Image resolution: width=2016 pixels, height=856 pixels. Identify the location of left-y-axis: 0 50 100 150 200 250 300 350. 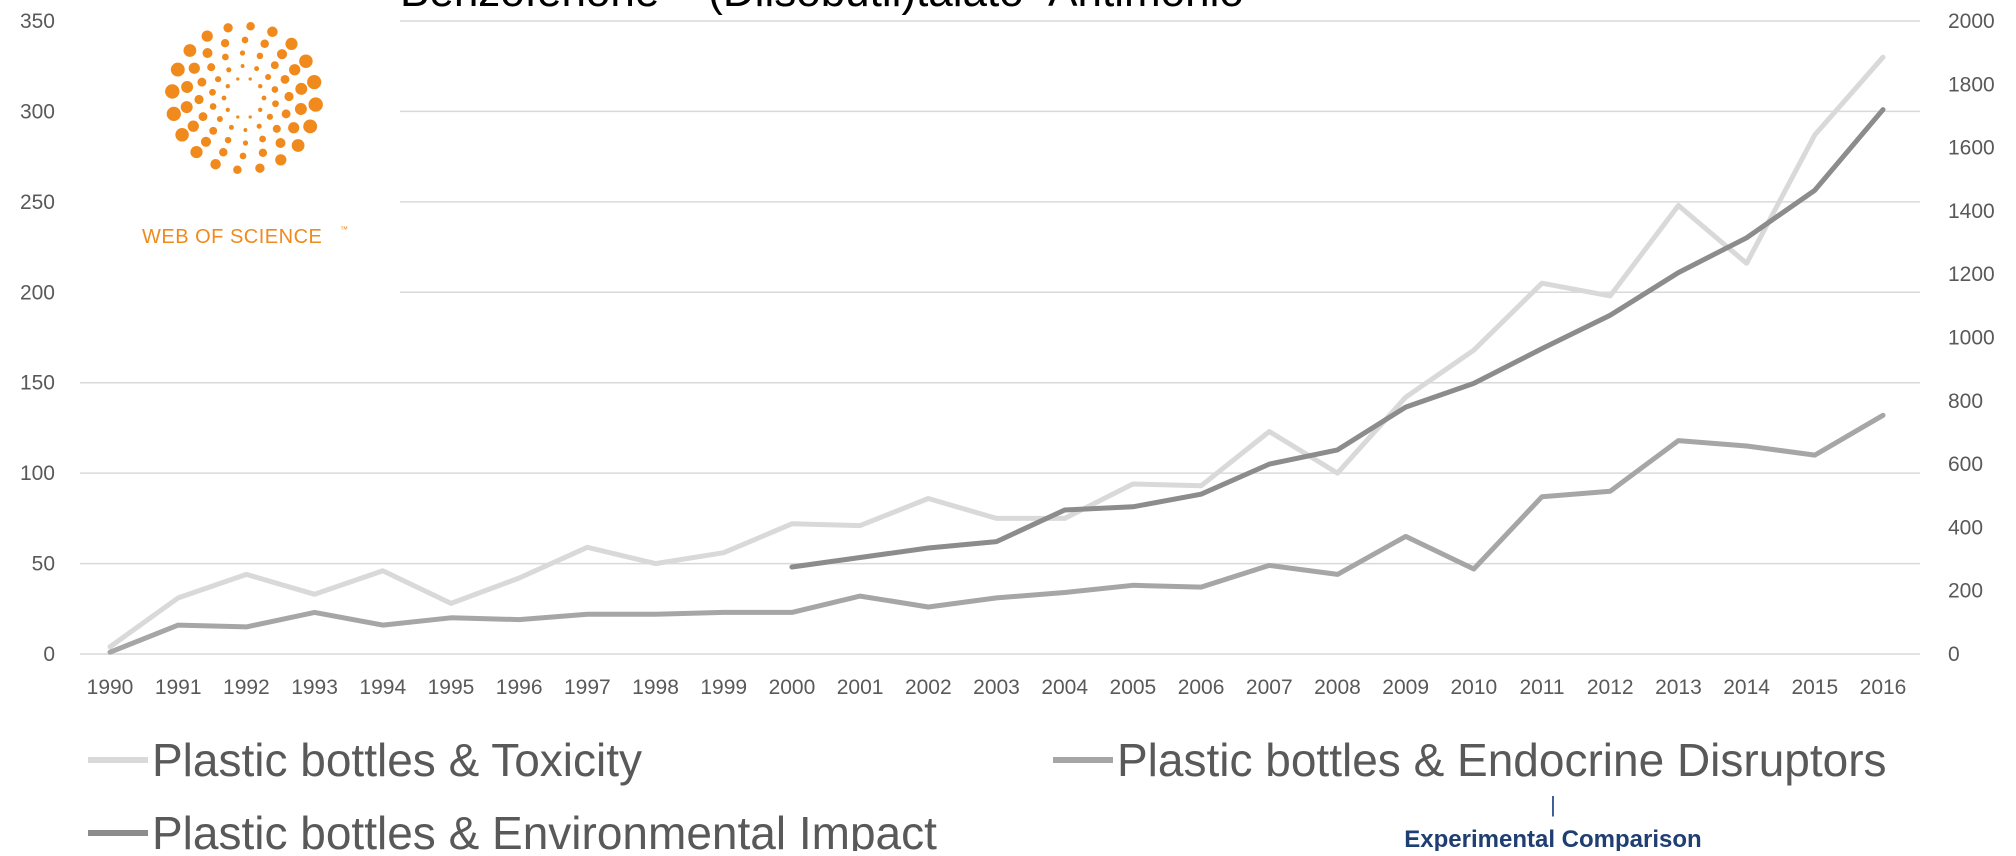
(37, 338).